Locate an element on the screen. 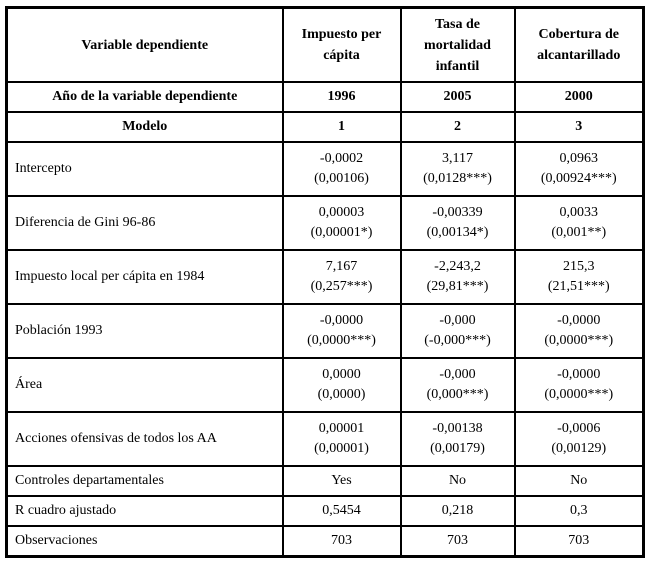  row-label: Población 1993 is located at coordinates (144, 331).